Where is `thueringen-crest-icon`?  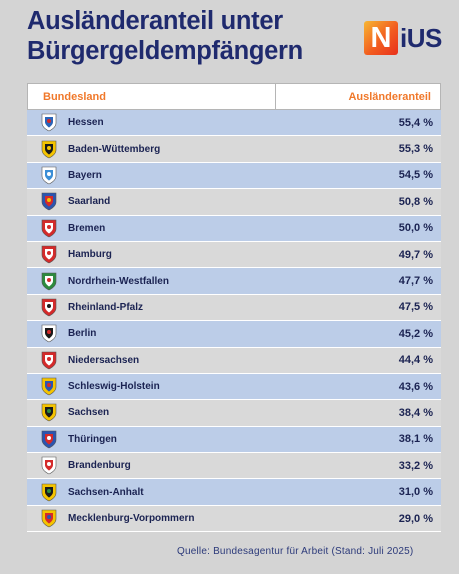 thueringen-crest-icon is located at coordinates (49, 439).